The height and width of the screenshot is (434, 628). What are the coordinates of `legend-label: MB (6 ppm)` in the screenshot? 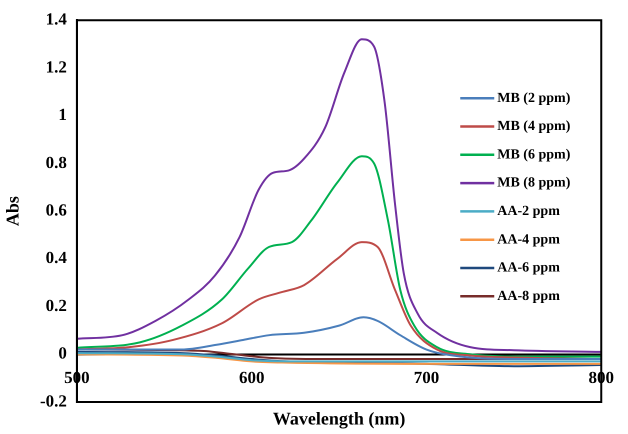 It's located at (534, 154).